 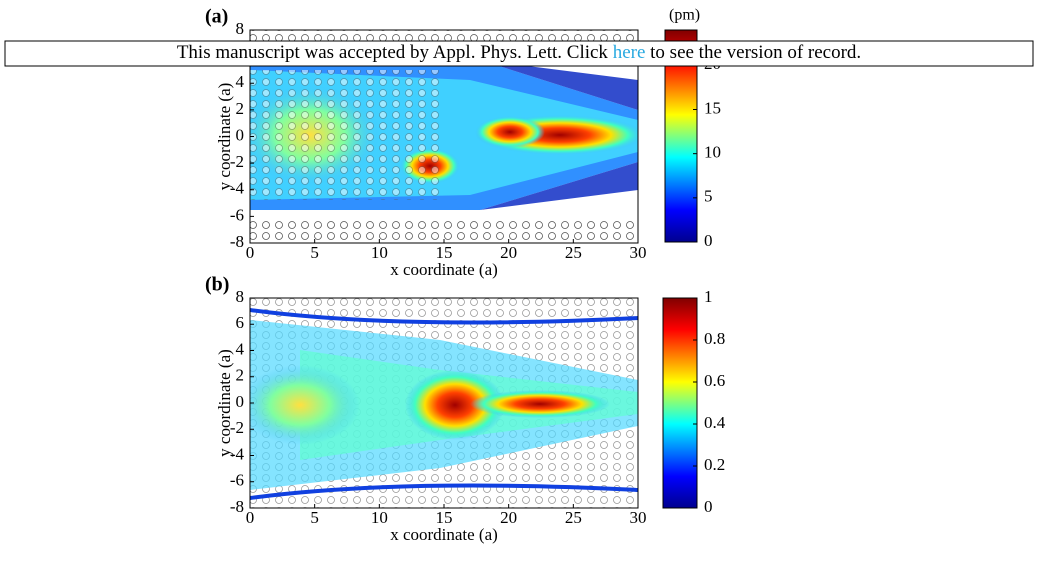 What do you see at coordinates (714, 380) in the screenshot?
I see `colorbar-tick-label: 0.6` at bounding box center [714, 380].